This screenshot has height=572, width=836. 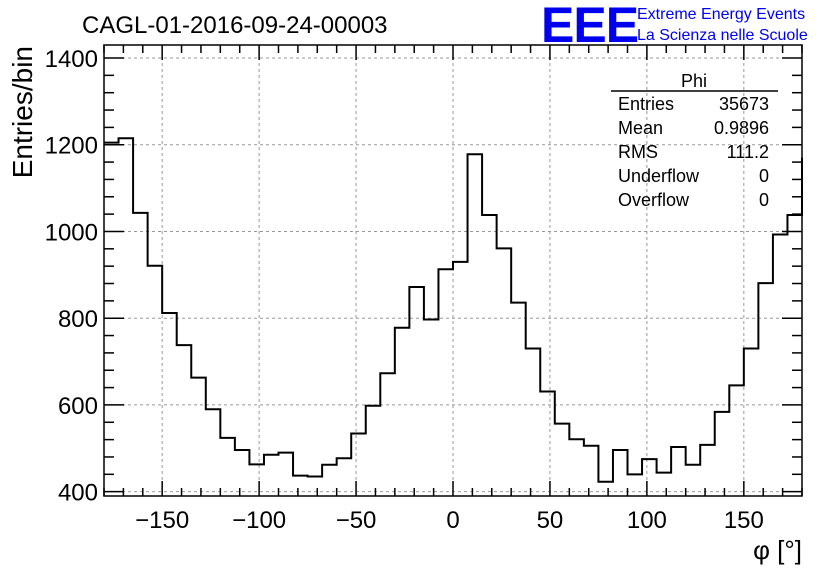 I want to click on logo-line-1: Extreme Energy Events, so click(x=721, y=14).